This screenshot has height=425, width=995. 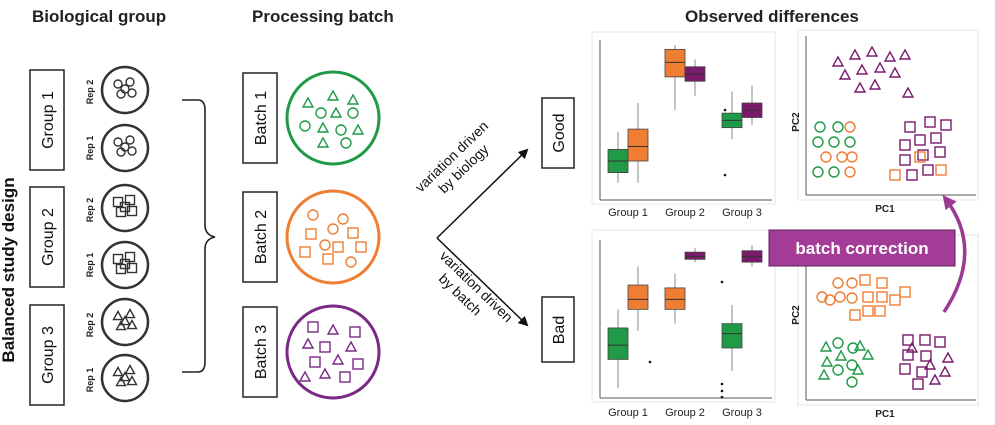 What do you see at coordinates (47, 120) in the screenshot?
I see `group-box-1: Group 1` at bounding box center [47, 120].